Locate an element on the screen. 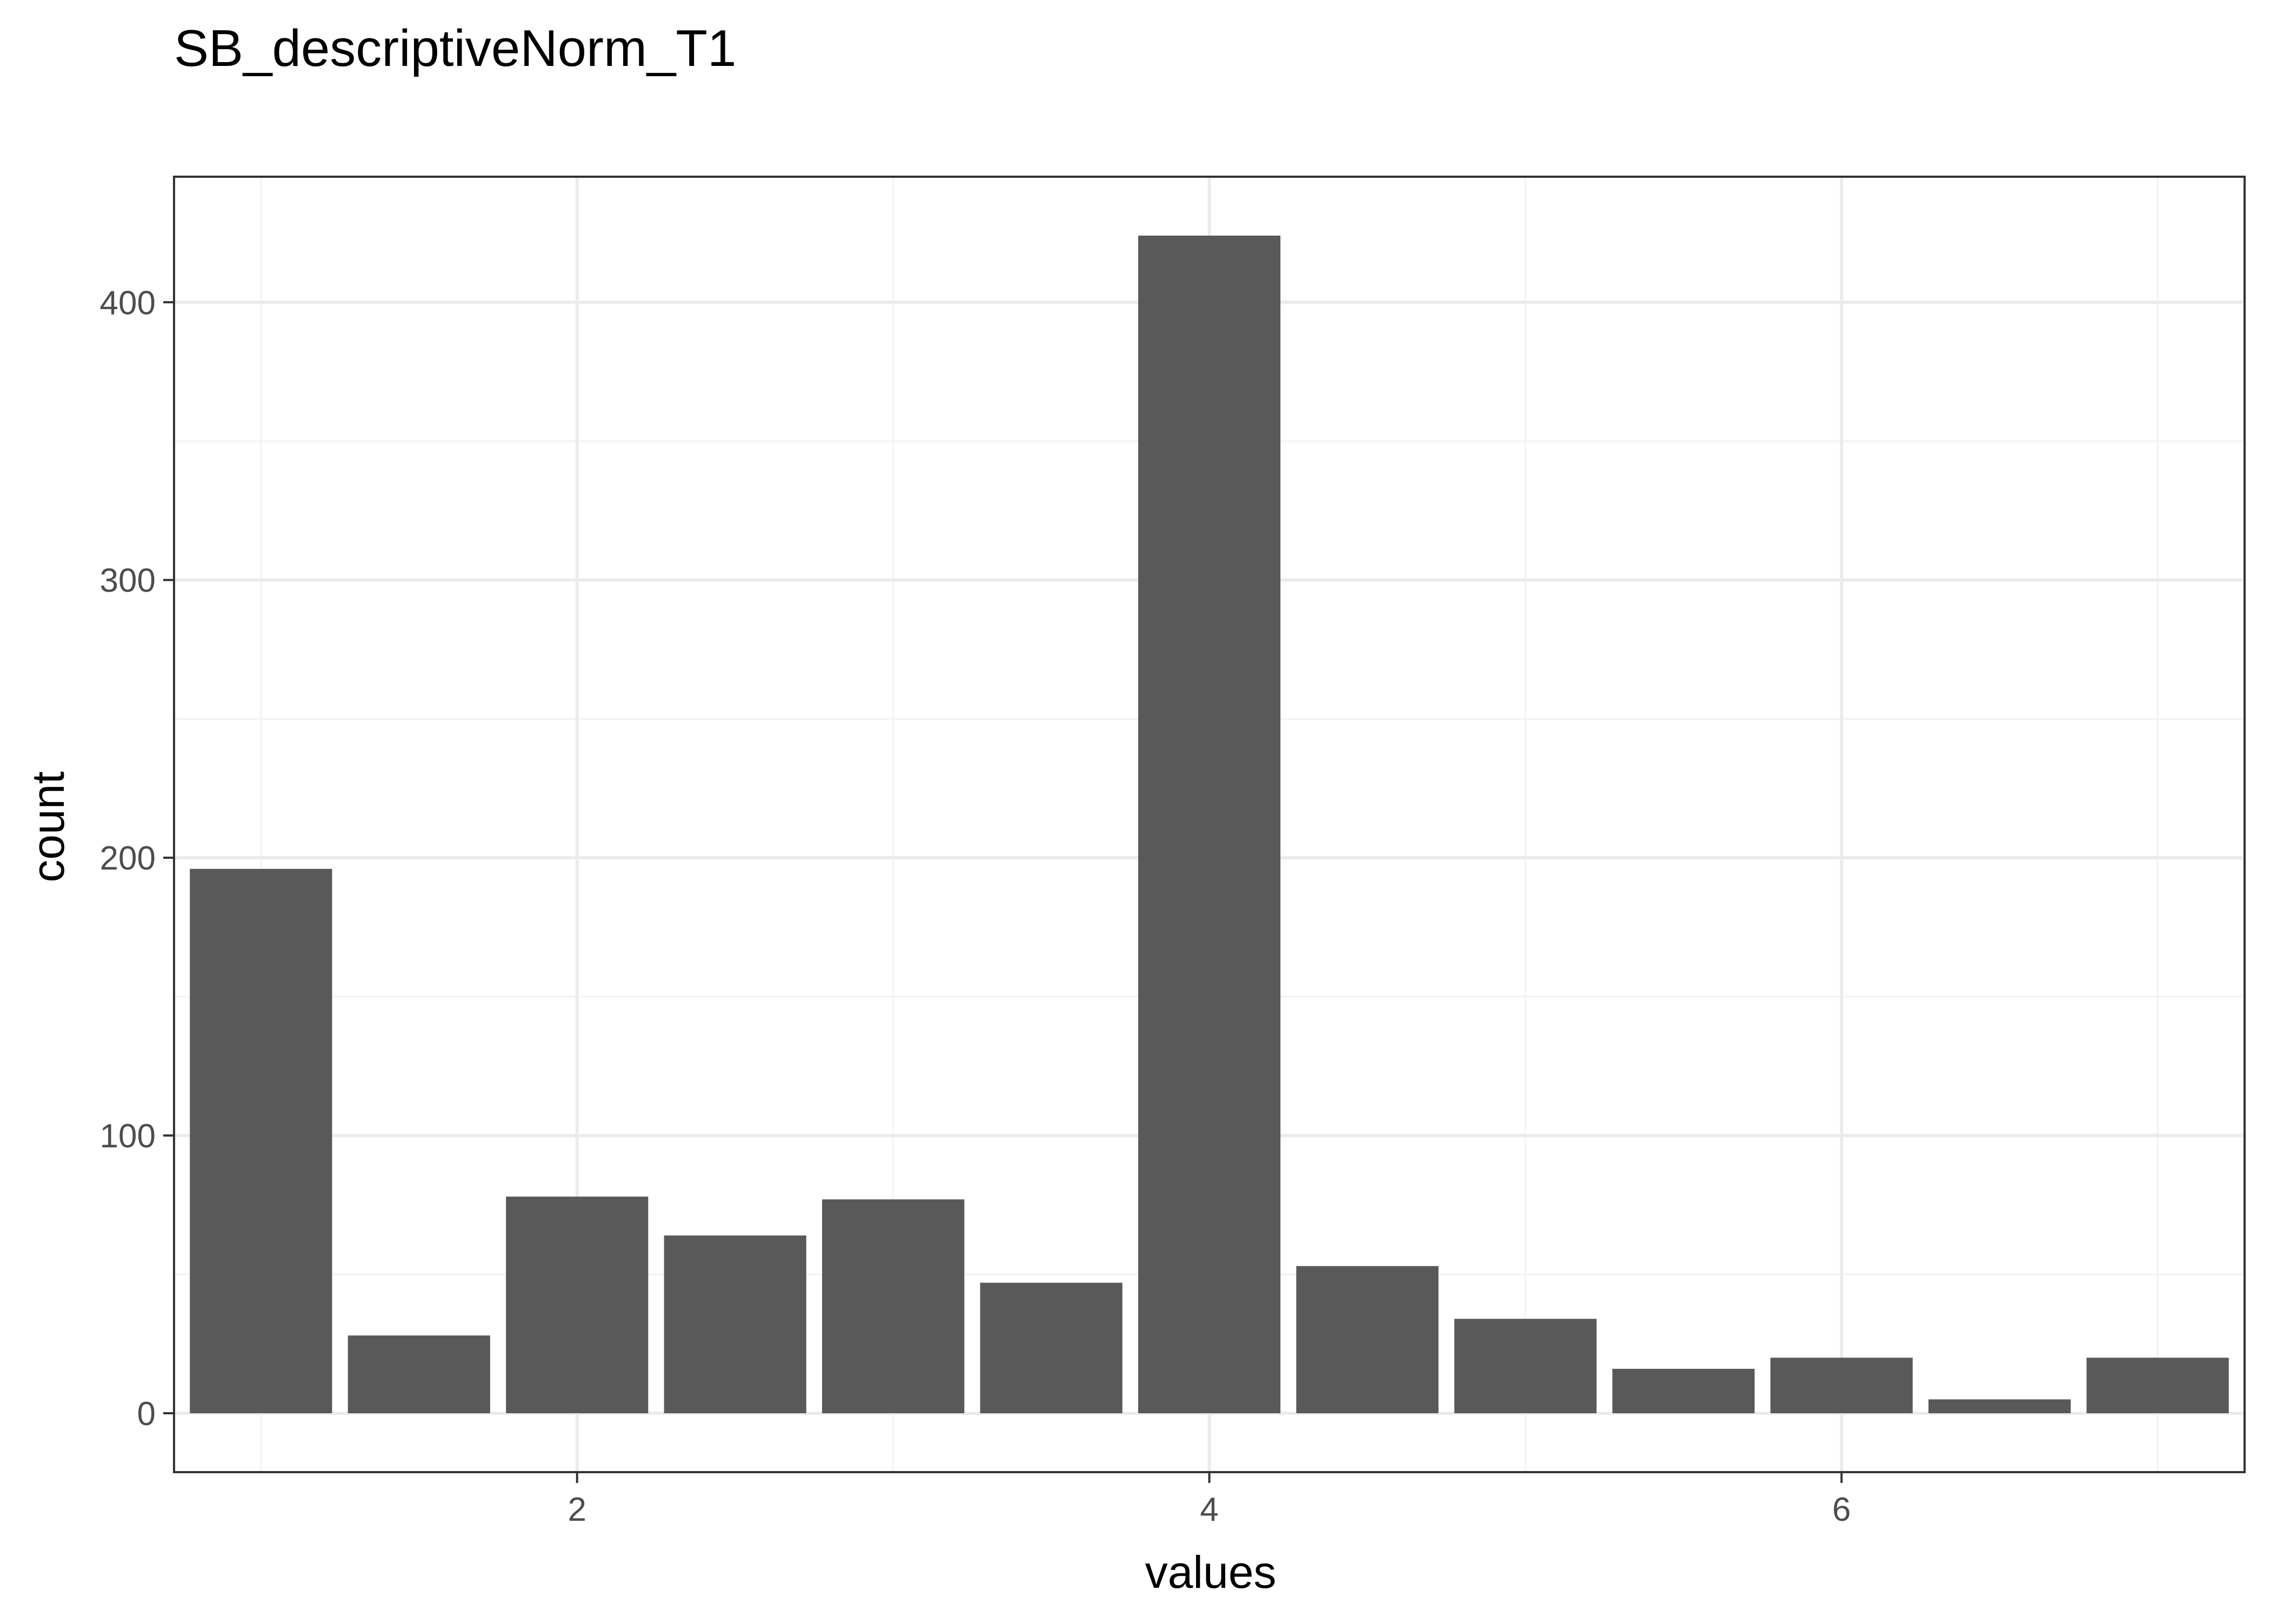  y-tick-label: 400 is located at coordinates (128, 303).